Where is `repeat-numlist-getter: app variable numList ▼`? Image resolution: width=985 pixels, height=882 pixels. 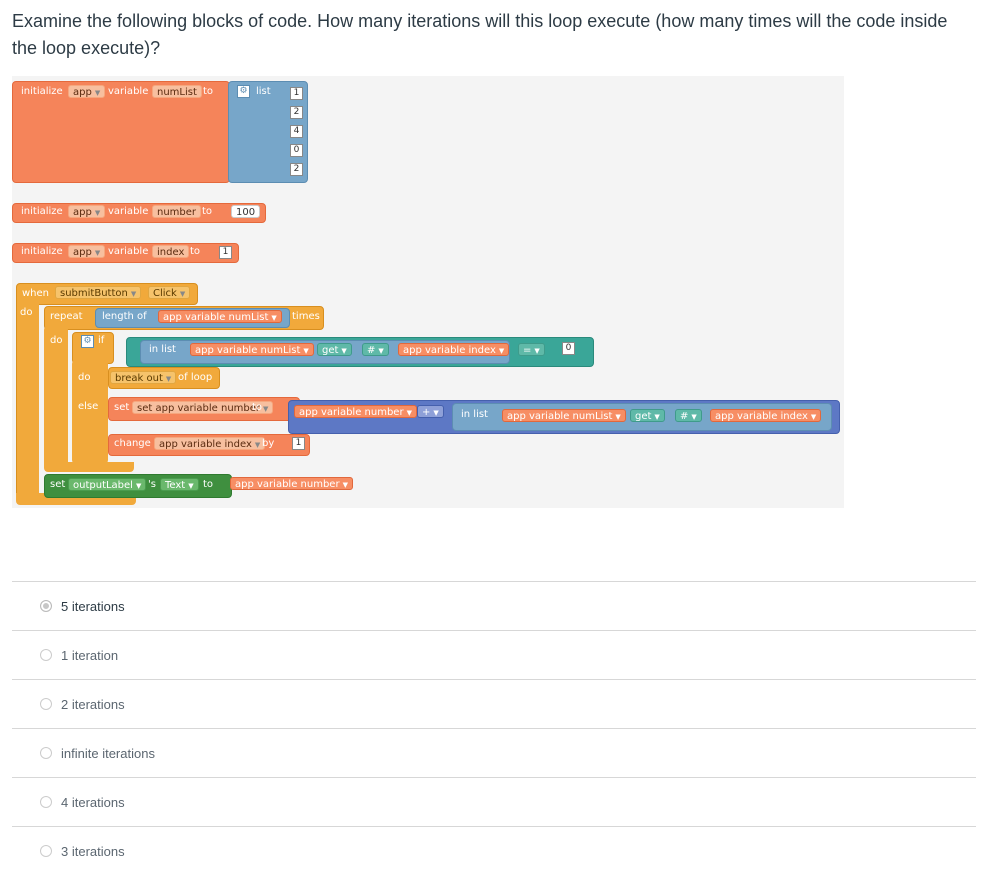 repeat-numlist-getter: app variable numList ▼ is located at coordinates (220, 316).